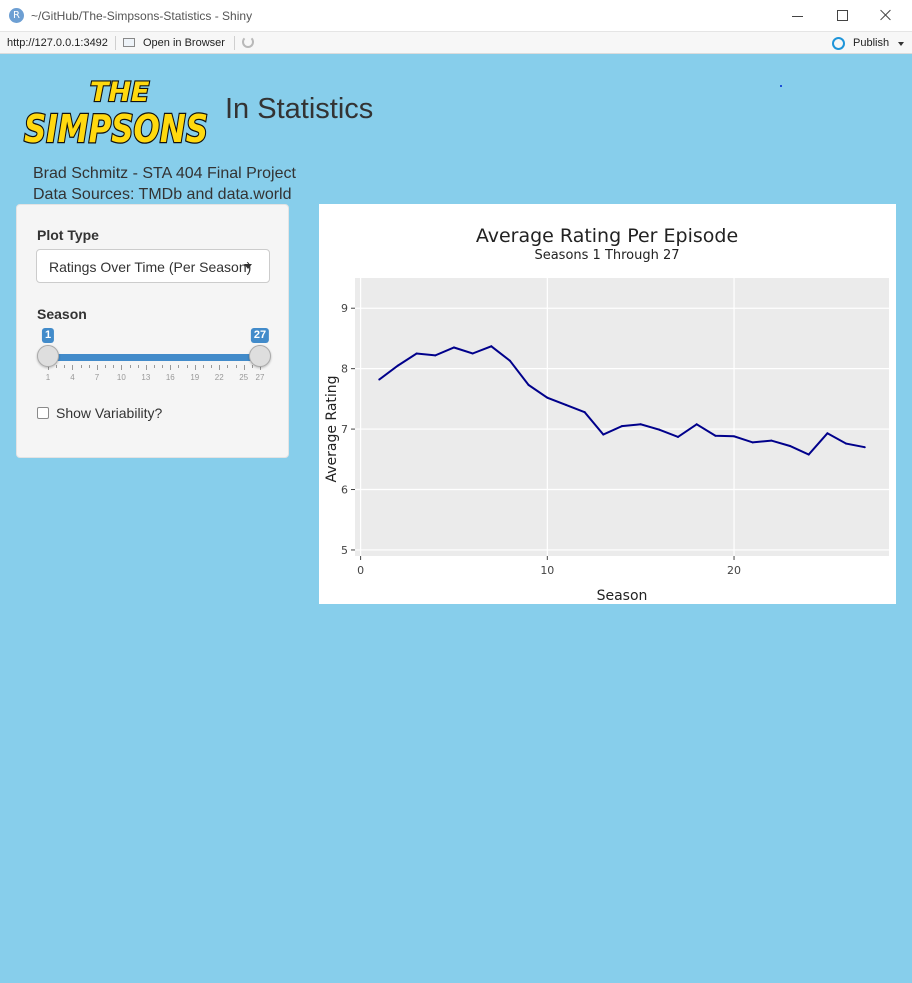  Describe the element at coordinates (219, 377) in the screenshot. I see `slider-tick-label: 22` at that location.